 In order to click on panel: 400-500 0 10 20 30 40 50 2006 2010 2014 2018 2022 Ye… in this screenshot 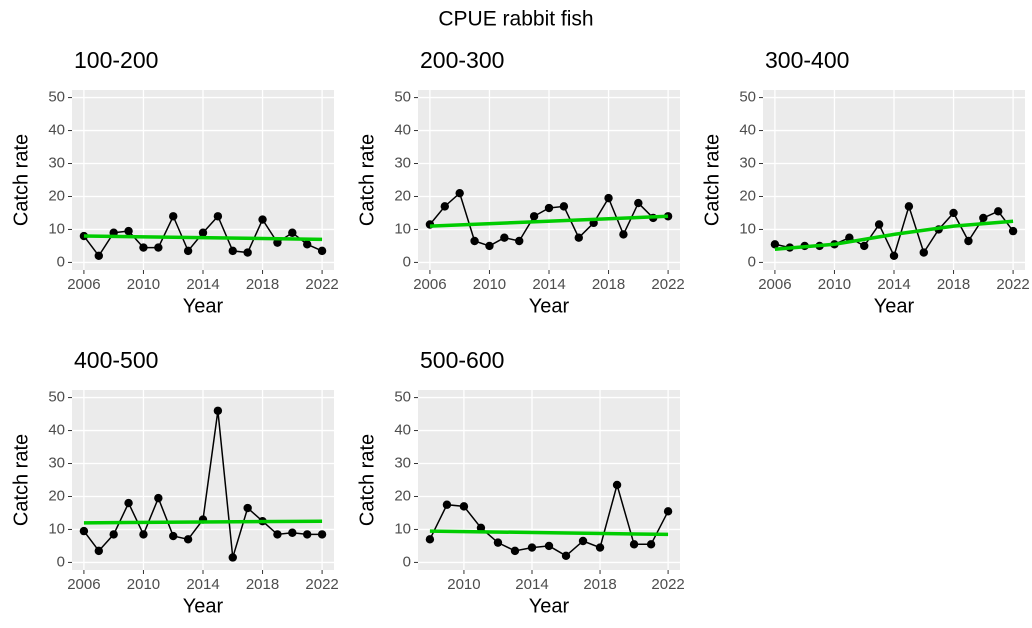, I will do `click(174, 482)`.